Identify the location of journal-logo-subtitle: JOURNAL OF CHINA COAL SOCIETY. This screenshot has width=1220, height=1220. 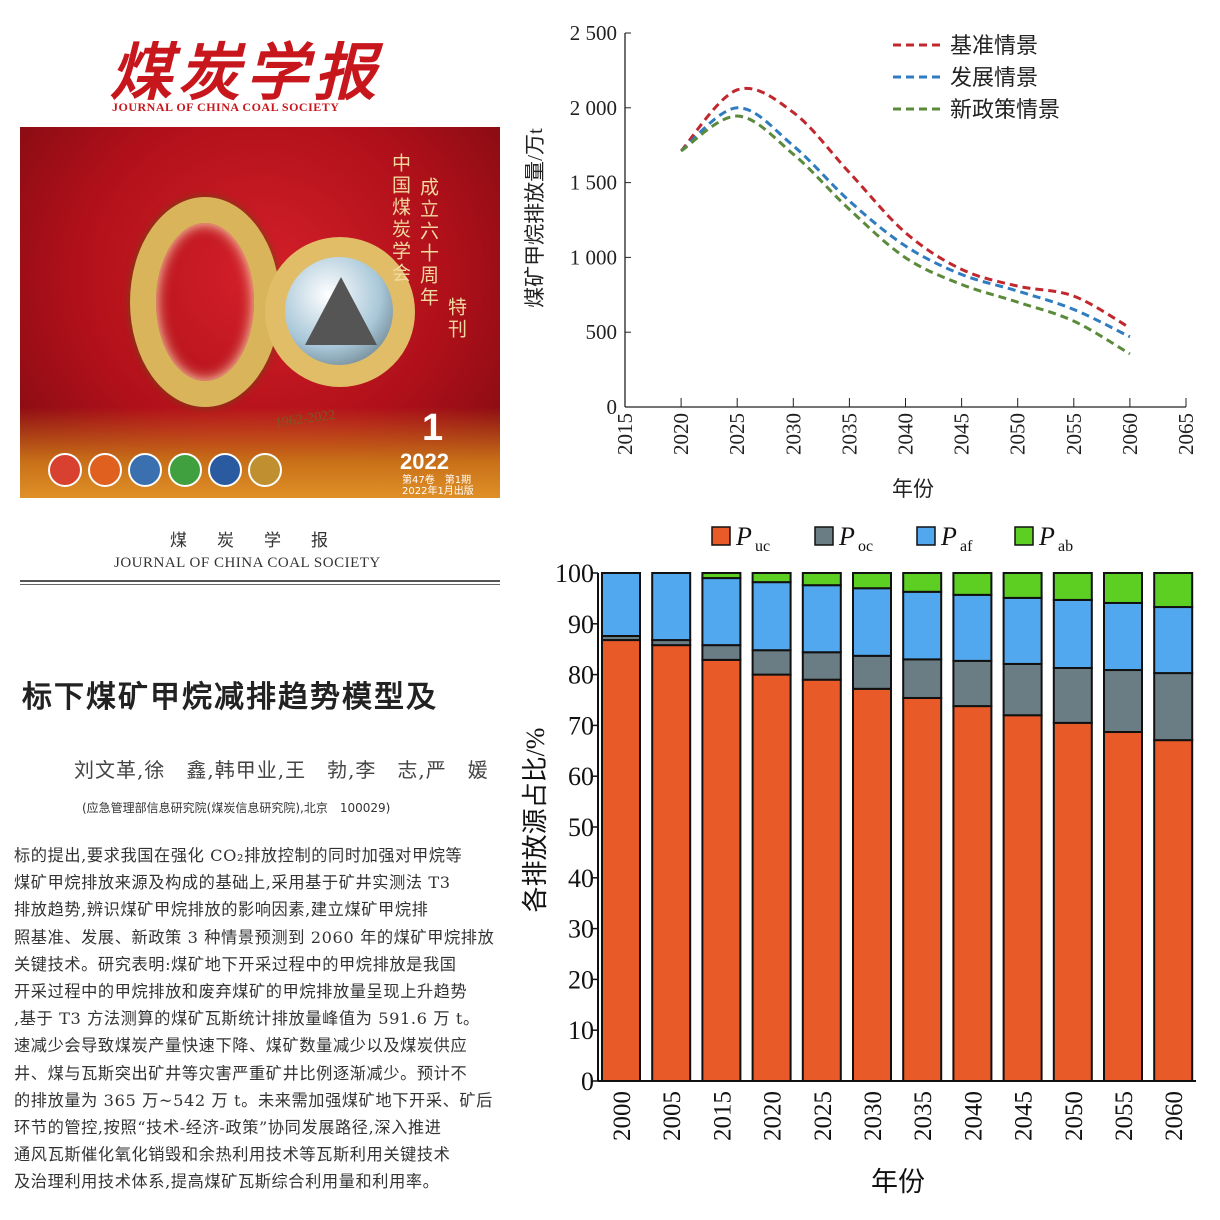
(226, 107).